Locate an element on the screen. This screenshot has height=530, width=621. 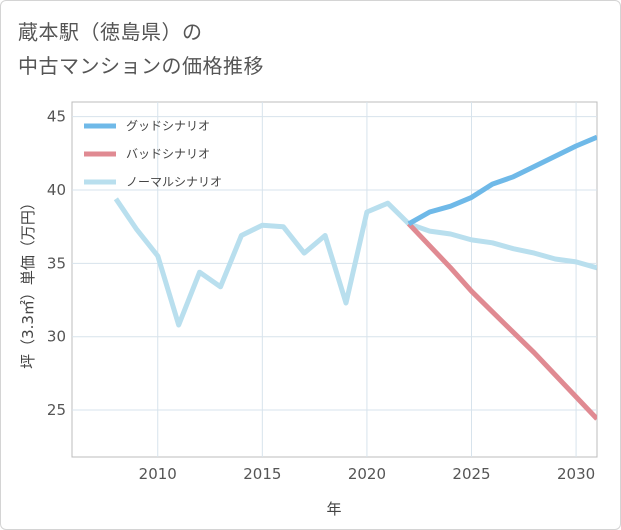
x-tick-label: 2015 is located at coordinates (262, 474).